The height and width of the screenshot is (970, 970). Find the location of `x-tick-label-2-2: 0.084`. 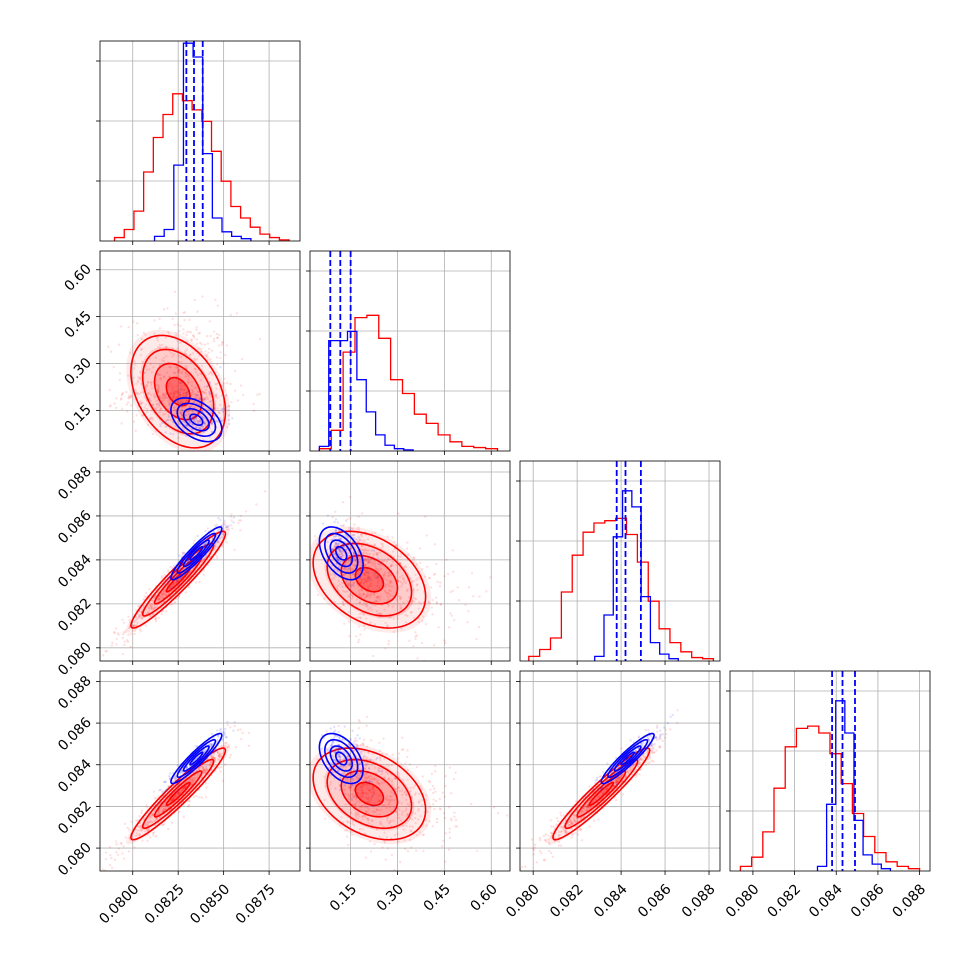

x-tick-label-2-2: 0.084 is located at coordinates (611, 901).